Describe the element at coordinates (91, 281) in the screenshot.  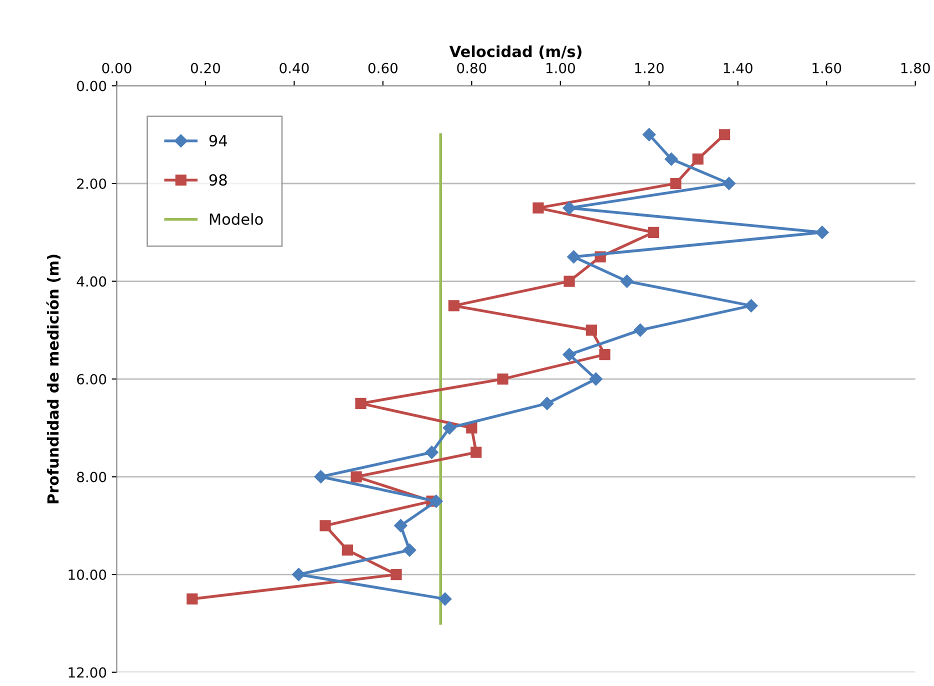
I see `y-tick-label: 4.00` at that location.